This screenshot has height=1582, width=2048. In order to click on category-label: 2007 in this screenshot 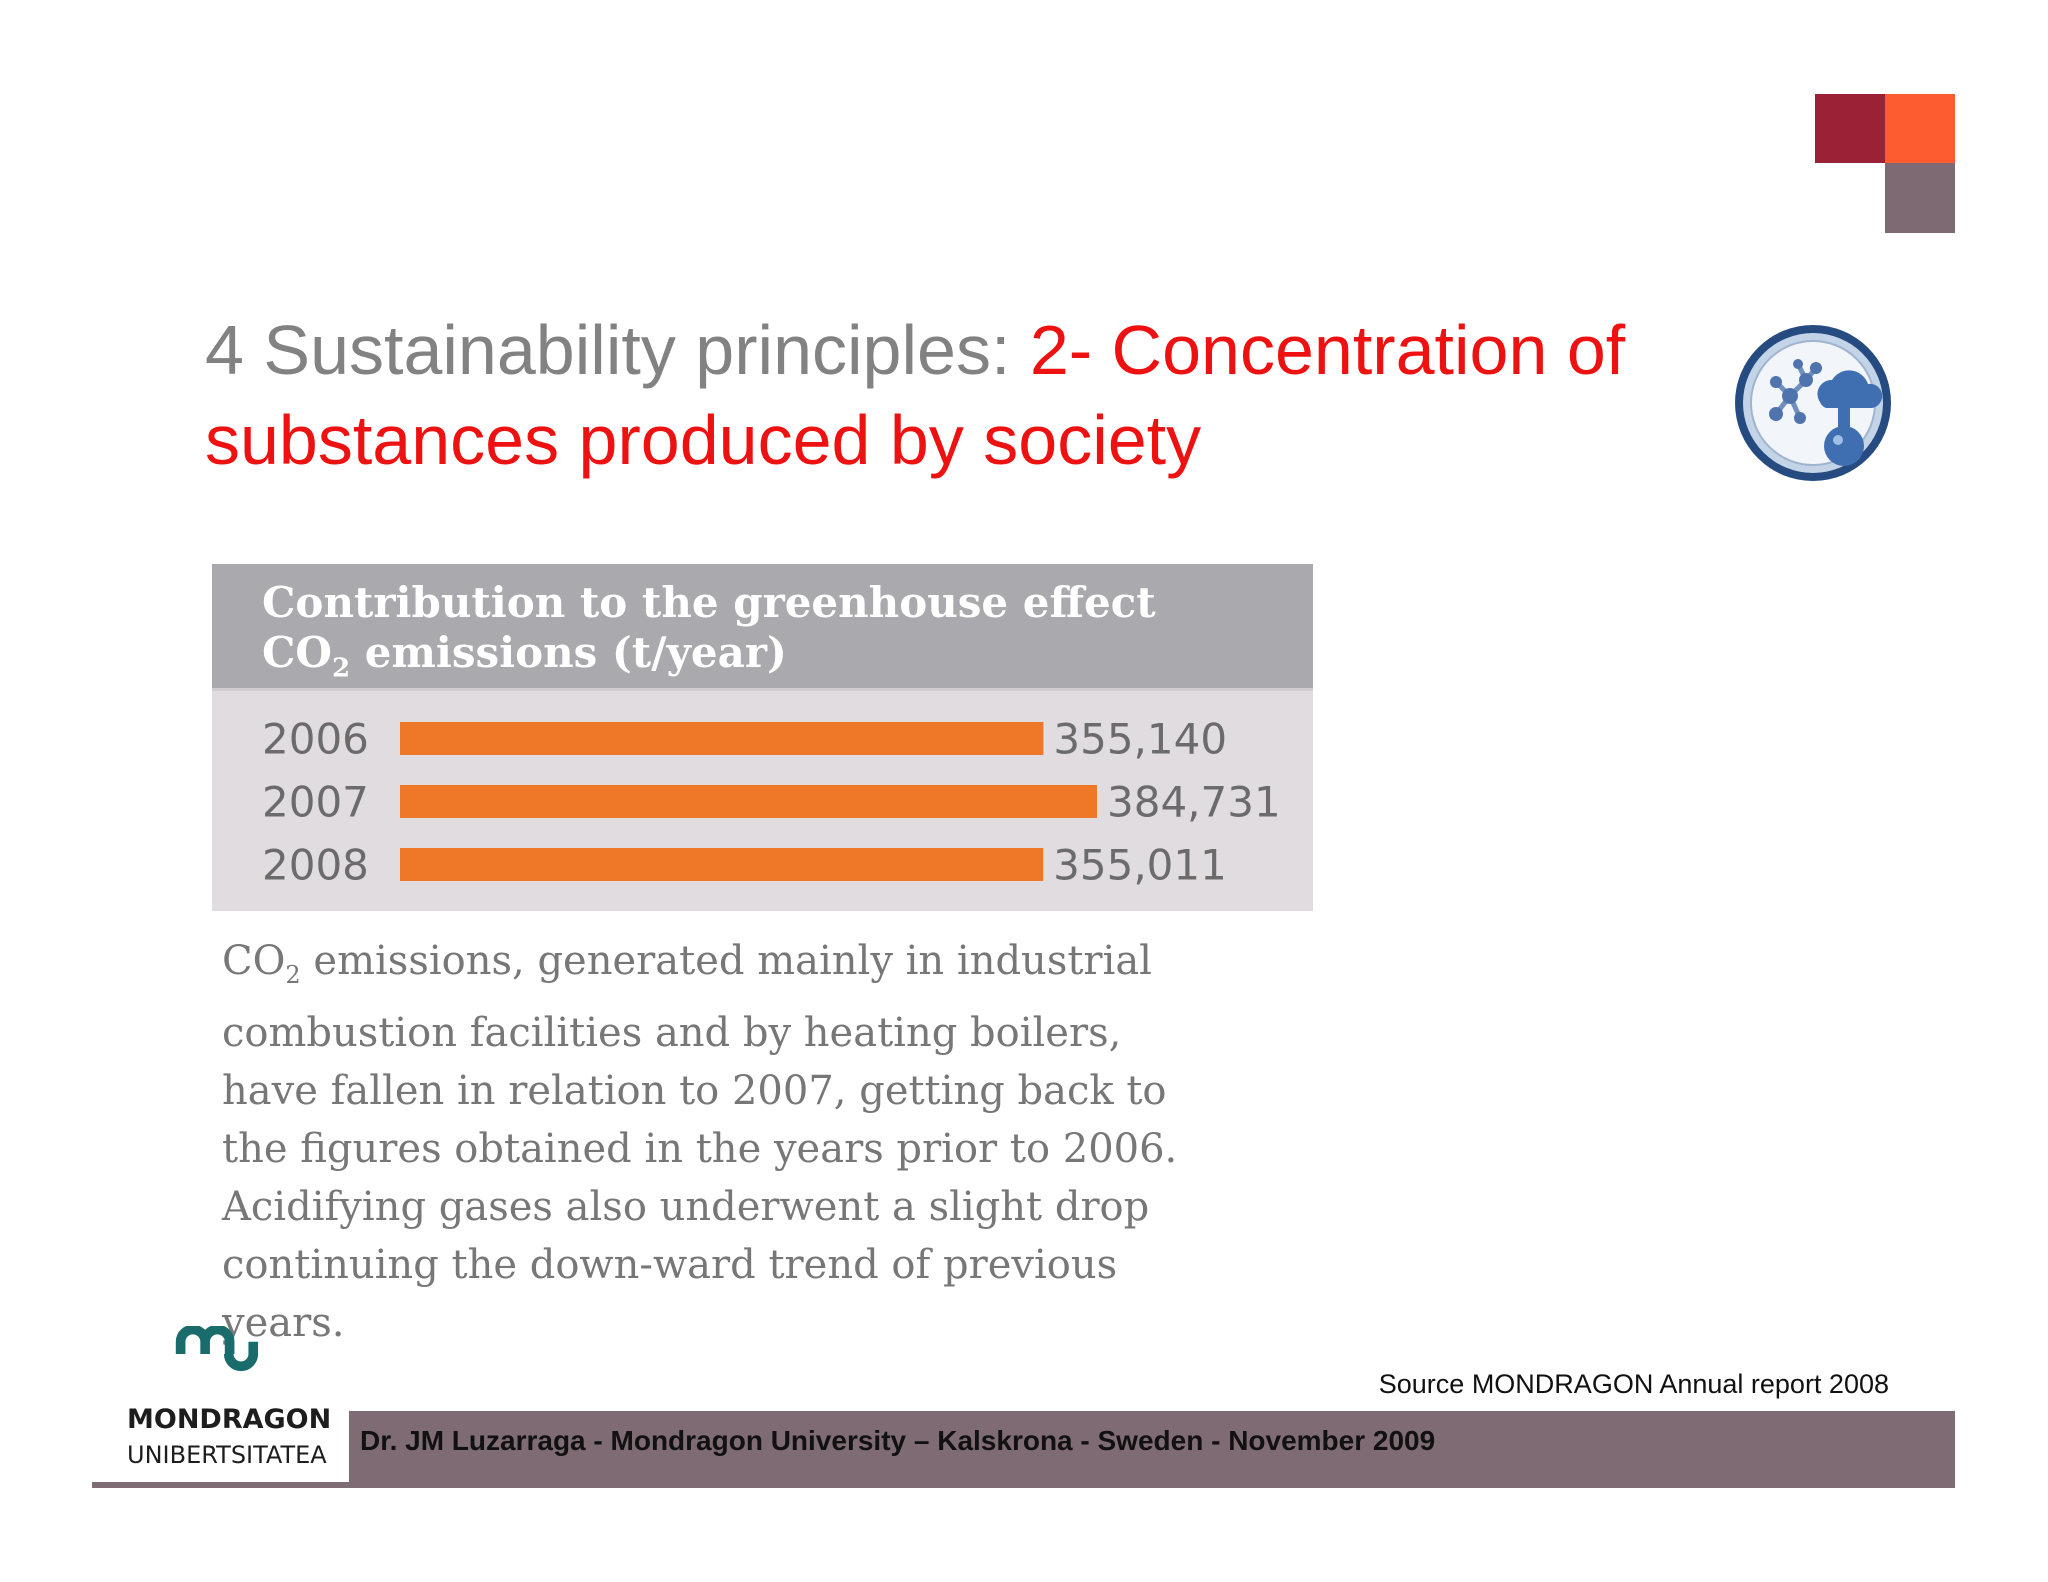, I will do `click(315, 802)`.